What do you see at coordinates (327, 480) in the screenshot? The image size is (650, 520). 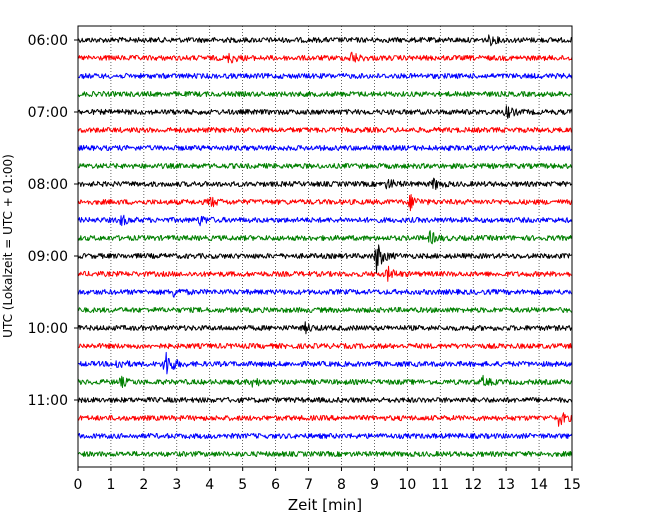 I see `x-axis: 0 1 2 3 4 5 6 7 8 9 10 11 12 13 14 15` at bounding box center [327, 480].